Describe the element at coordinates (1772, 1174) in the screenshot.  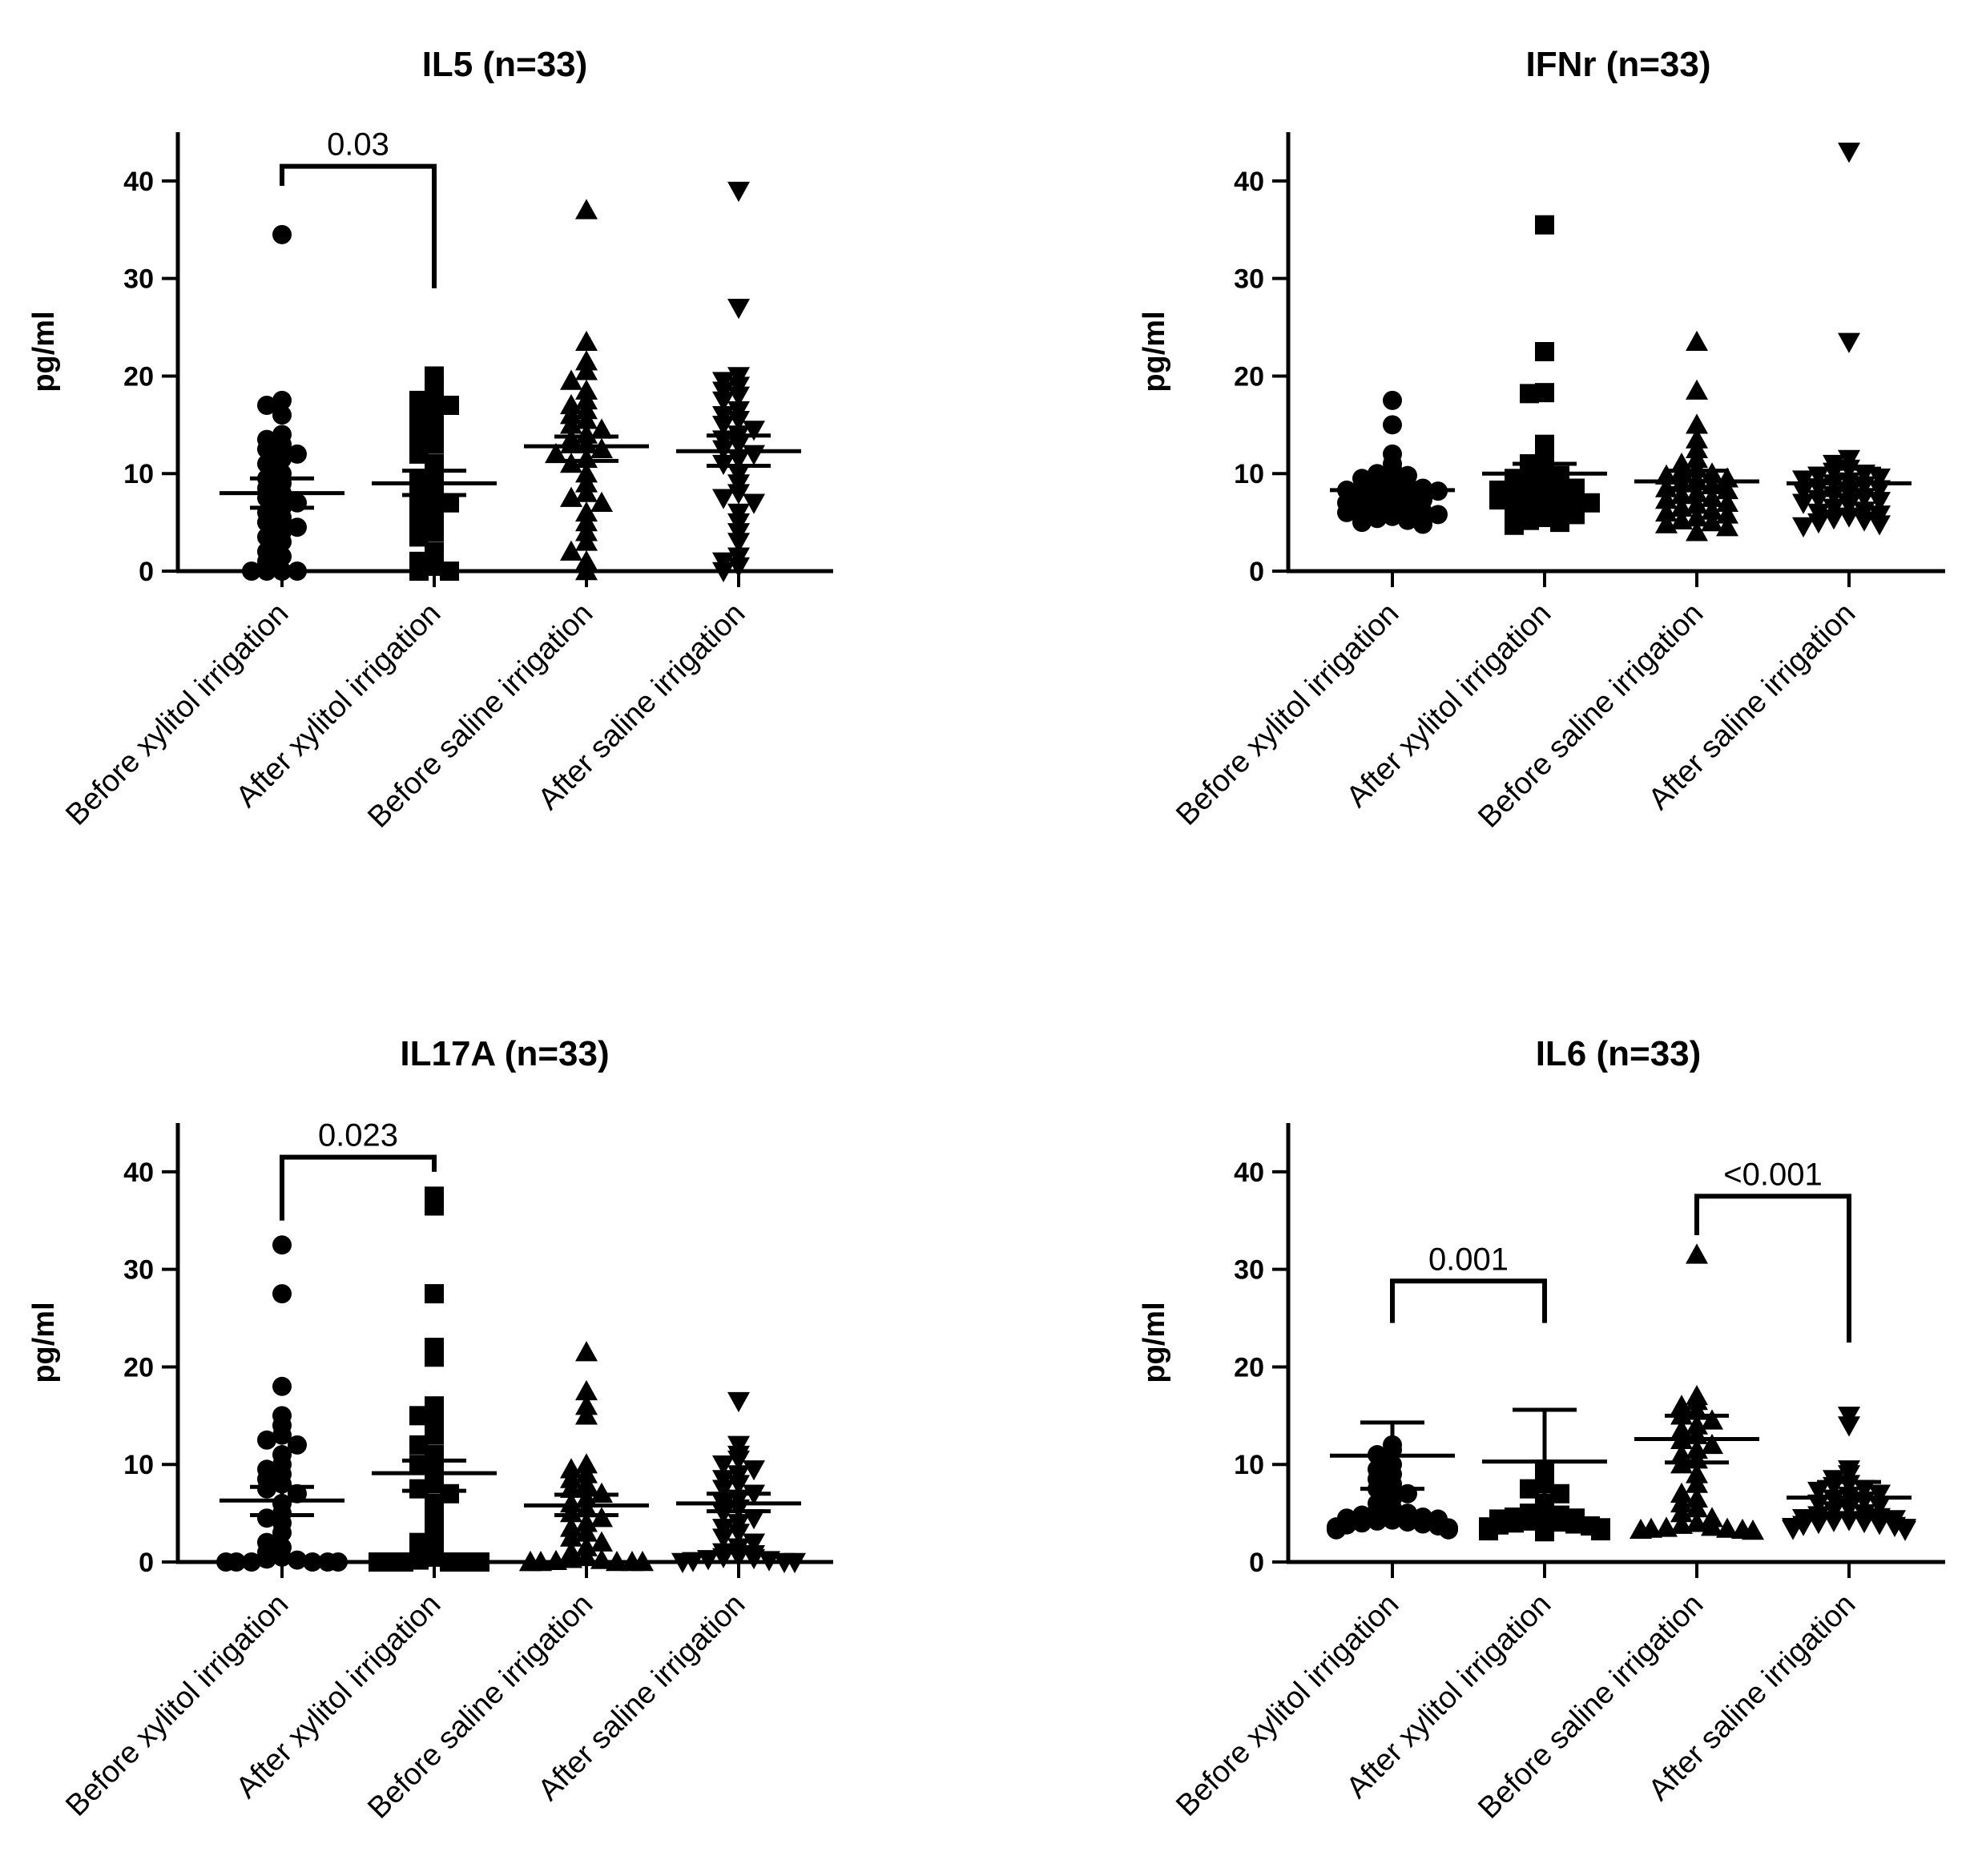
I see `p-value-label: <0.001` at that location.